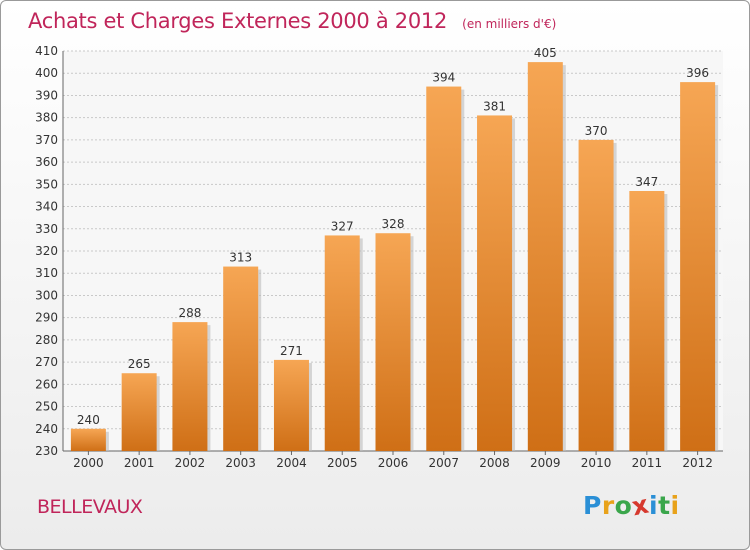 The height and width of the screenshot is (550, 750). I want to click on data-label: 394, so click(443, 78).